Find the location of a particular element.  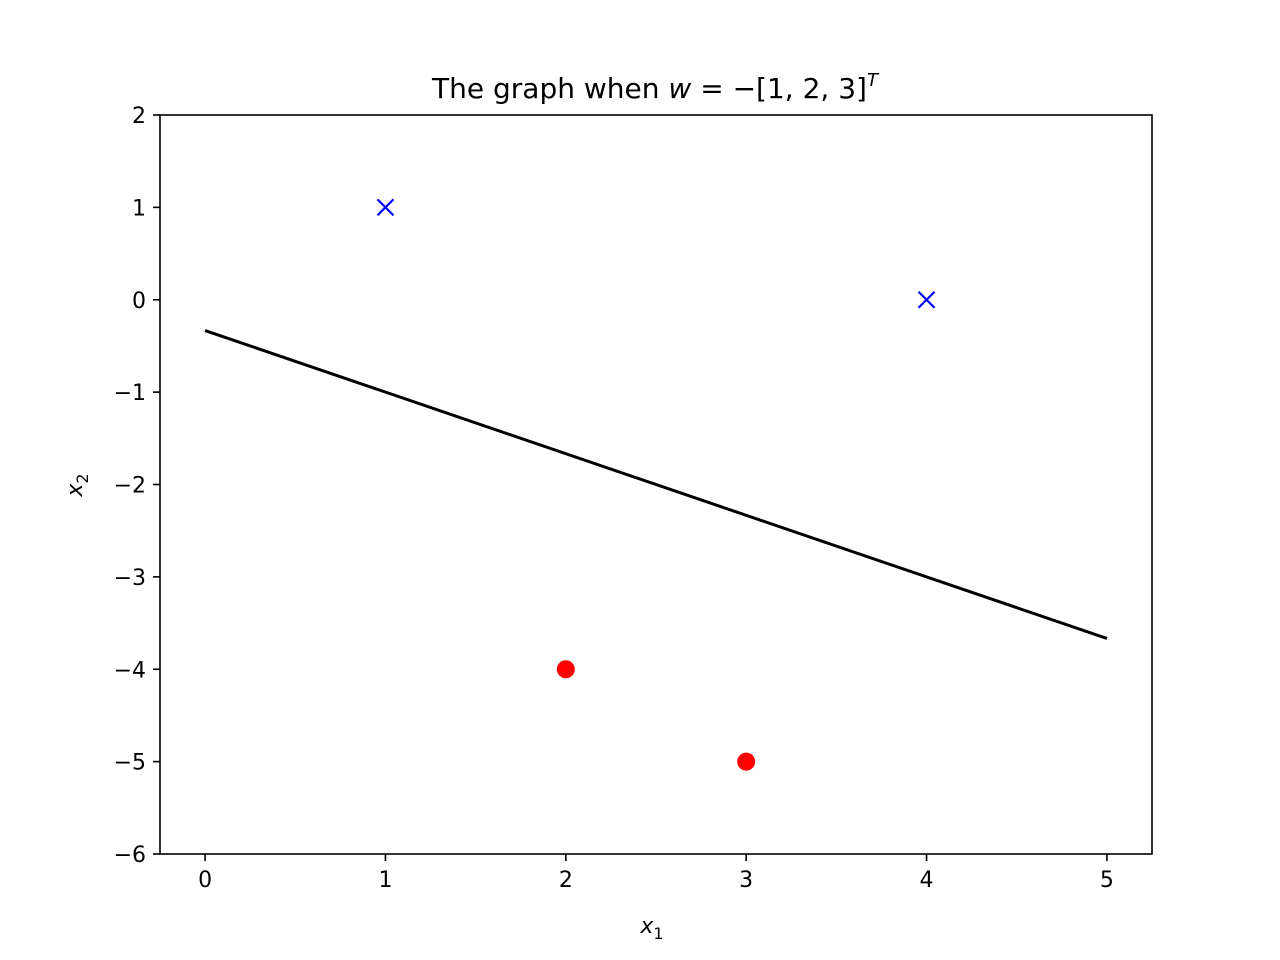

x-axis-label-sub: 1 is located at coordinates (658, 933).